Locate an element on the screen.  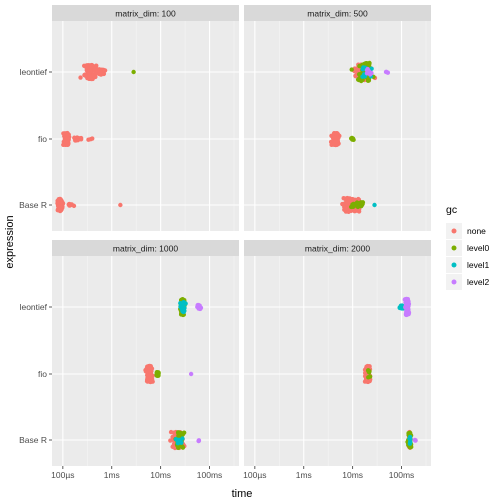
legend-entry: level2 is located at coordinates (467, 282).